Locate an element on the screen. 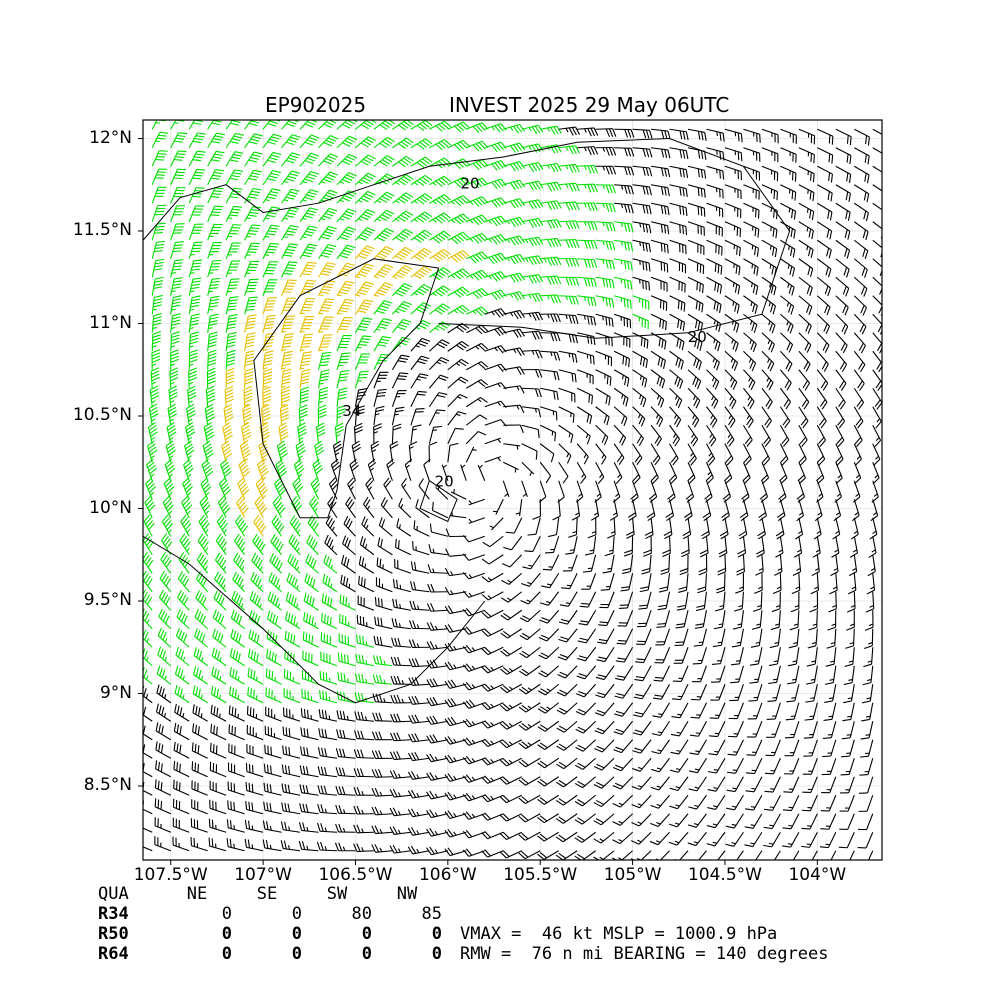 This screenshot has height=1000, width=1000. r34-label: R34 is located at coordinates (113, 914).